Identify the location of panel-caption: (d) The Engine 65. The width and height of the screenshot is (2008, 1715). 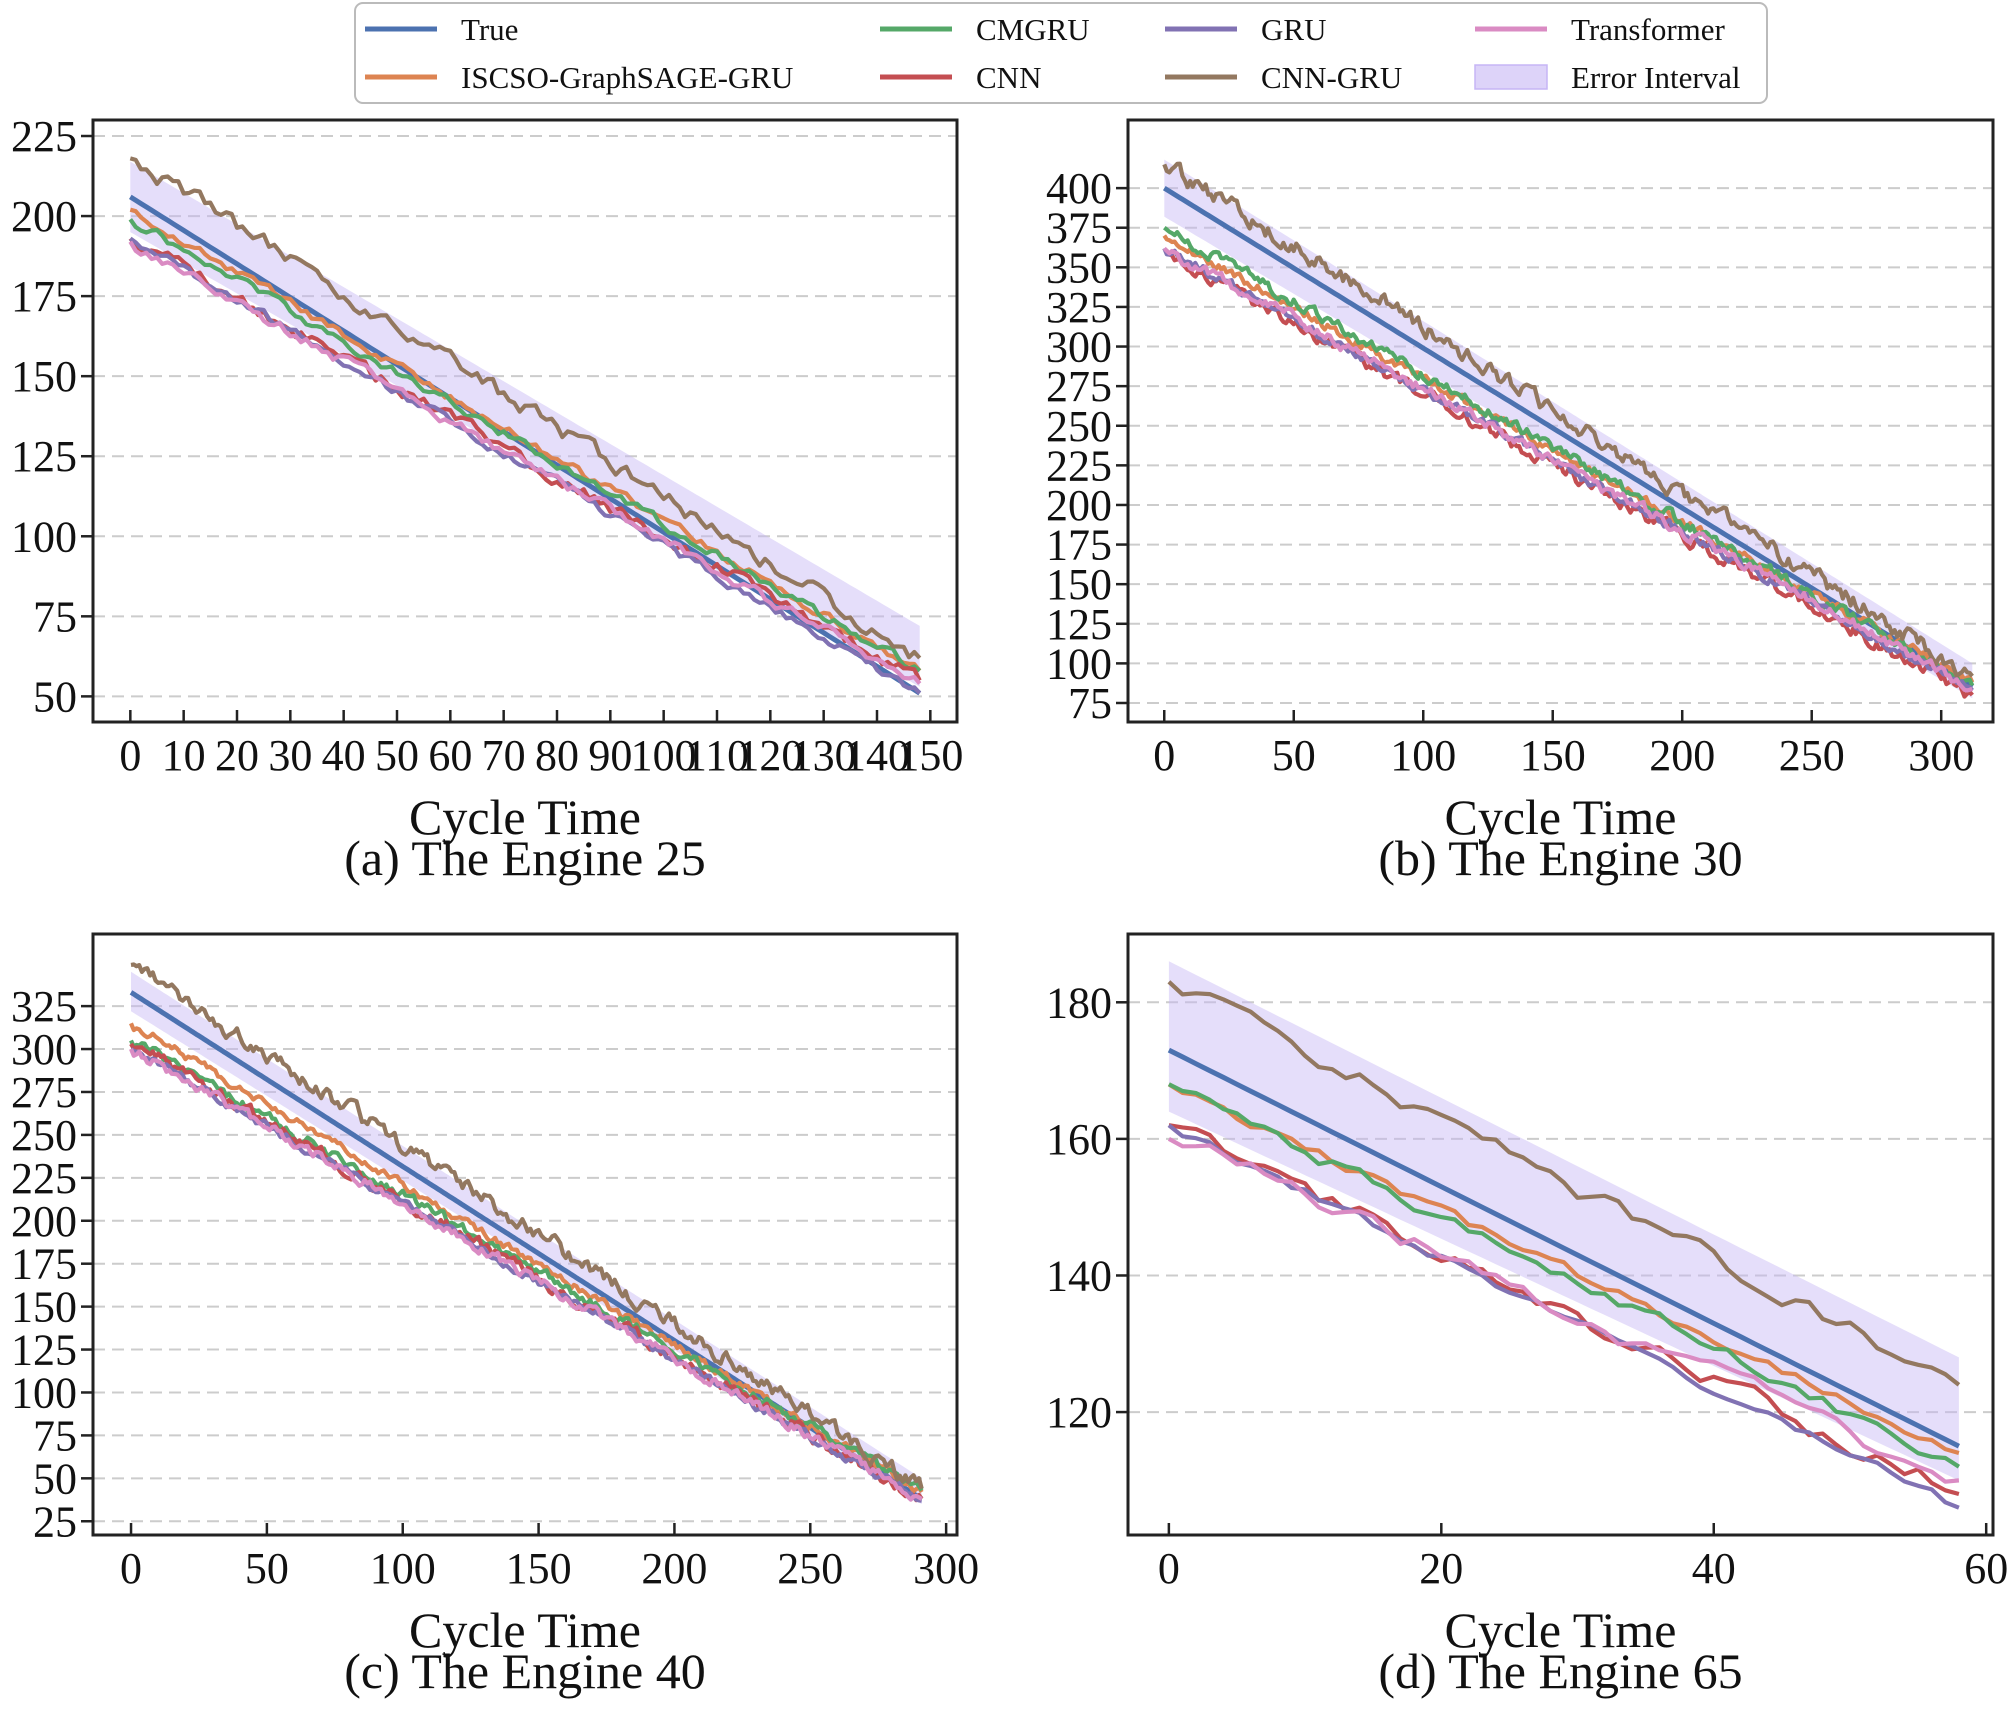
(1560, 1671).